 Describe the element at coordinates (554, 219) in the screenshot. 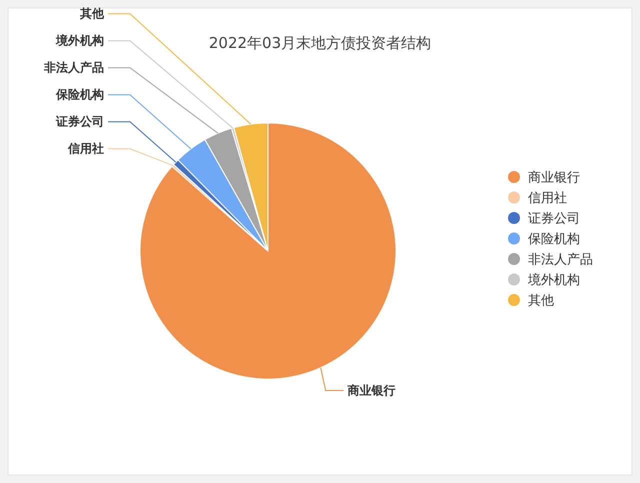

I see `legend-label: 证券公司` at that location.